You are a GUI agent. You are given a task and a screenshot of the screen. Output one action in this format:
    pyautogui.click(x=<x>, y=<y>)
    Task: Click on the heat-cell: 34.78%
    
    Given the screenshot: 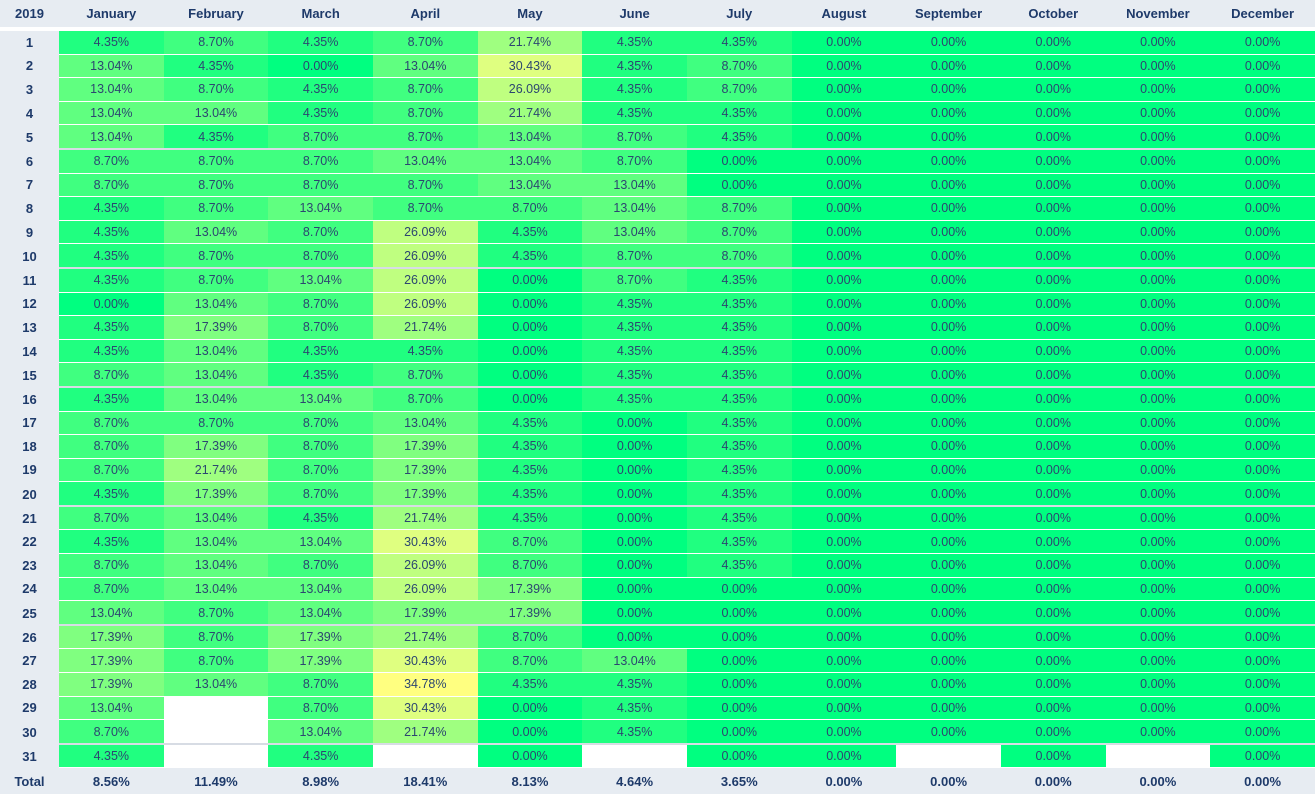 What is the action you would take?
    pyautogui.click(x=425, y=685)
    